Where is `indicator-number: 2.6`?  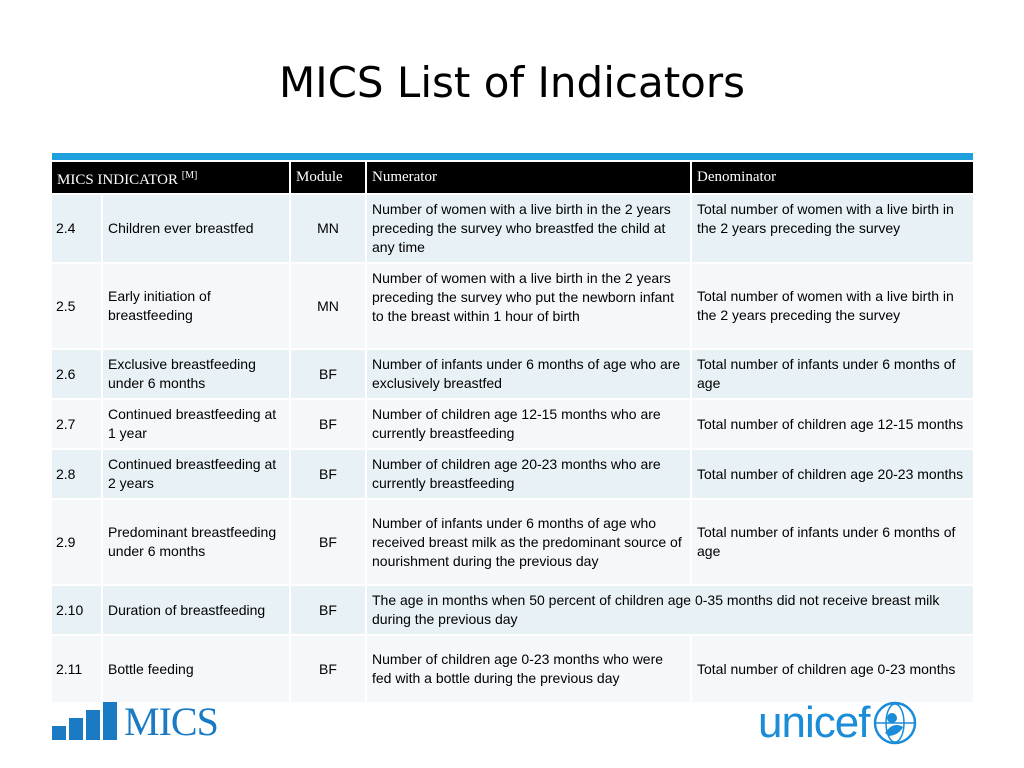
indicator-number: 2.6 is located at coordinates (77, 373).